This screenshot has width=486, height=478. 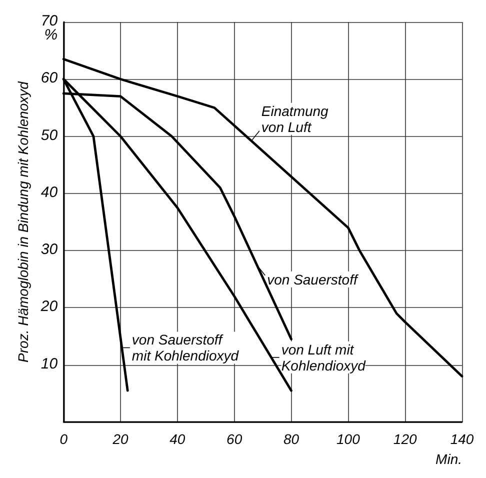 I want to click on x-tick-label: 0, so click(x=64, y=439).